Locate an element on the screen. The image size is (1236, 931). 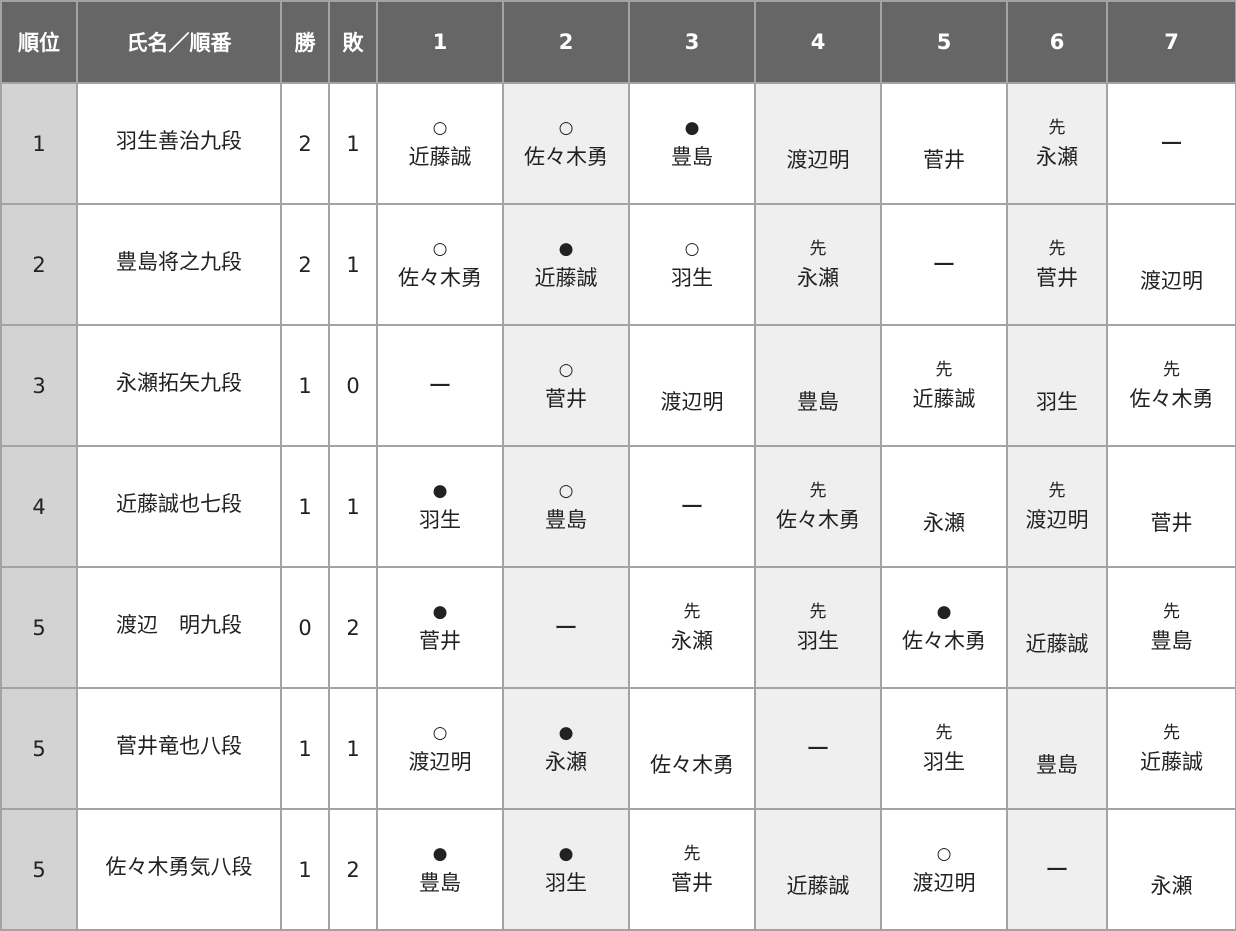
game-result: ○ 近藤誠 is located at coordinates (440, 143).